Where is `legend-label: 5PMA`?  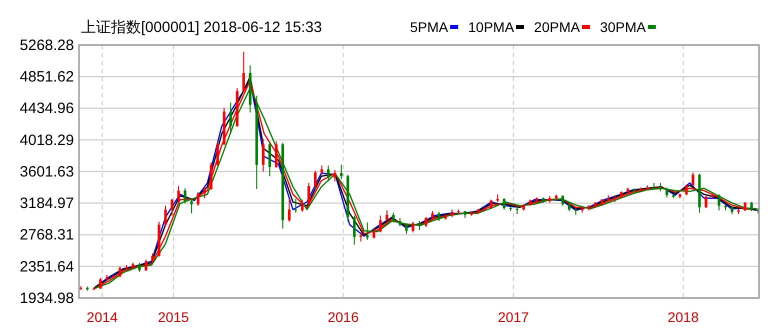
legend-label: 5PMA is located at coordinates (429, 27).